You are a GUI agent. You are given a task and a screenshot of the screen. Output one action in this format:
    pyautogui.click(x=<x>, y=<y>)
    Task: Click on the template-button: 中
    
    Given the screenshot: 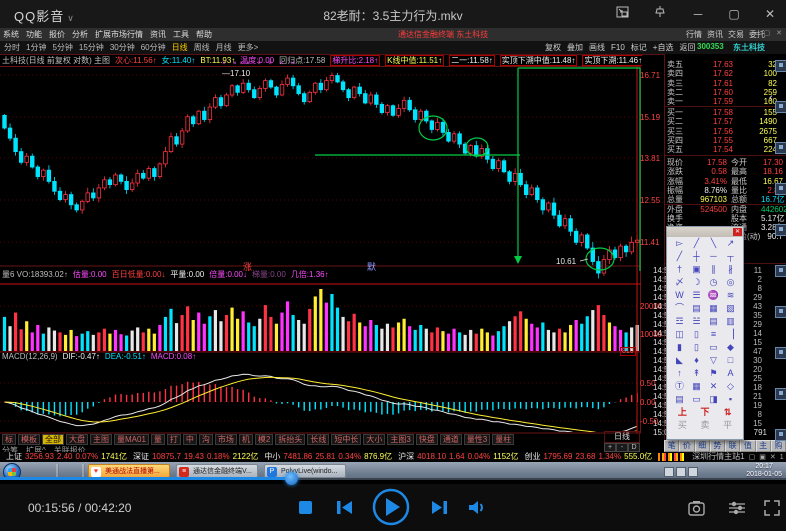 What is the action you would take?
    pyautogui.click(x=189, y=439)
    